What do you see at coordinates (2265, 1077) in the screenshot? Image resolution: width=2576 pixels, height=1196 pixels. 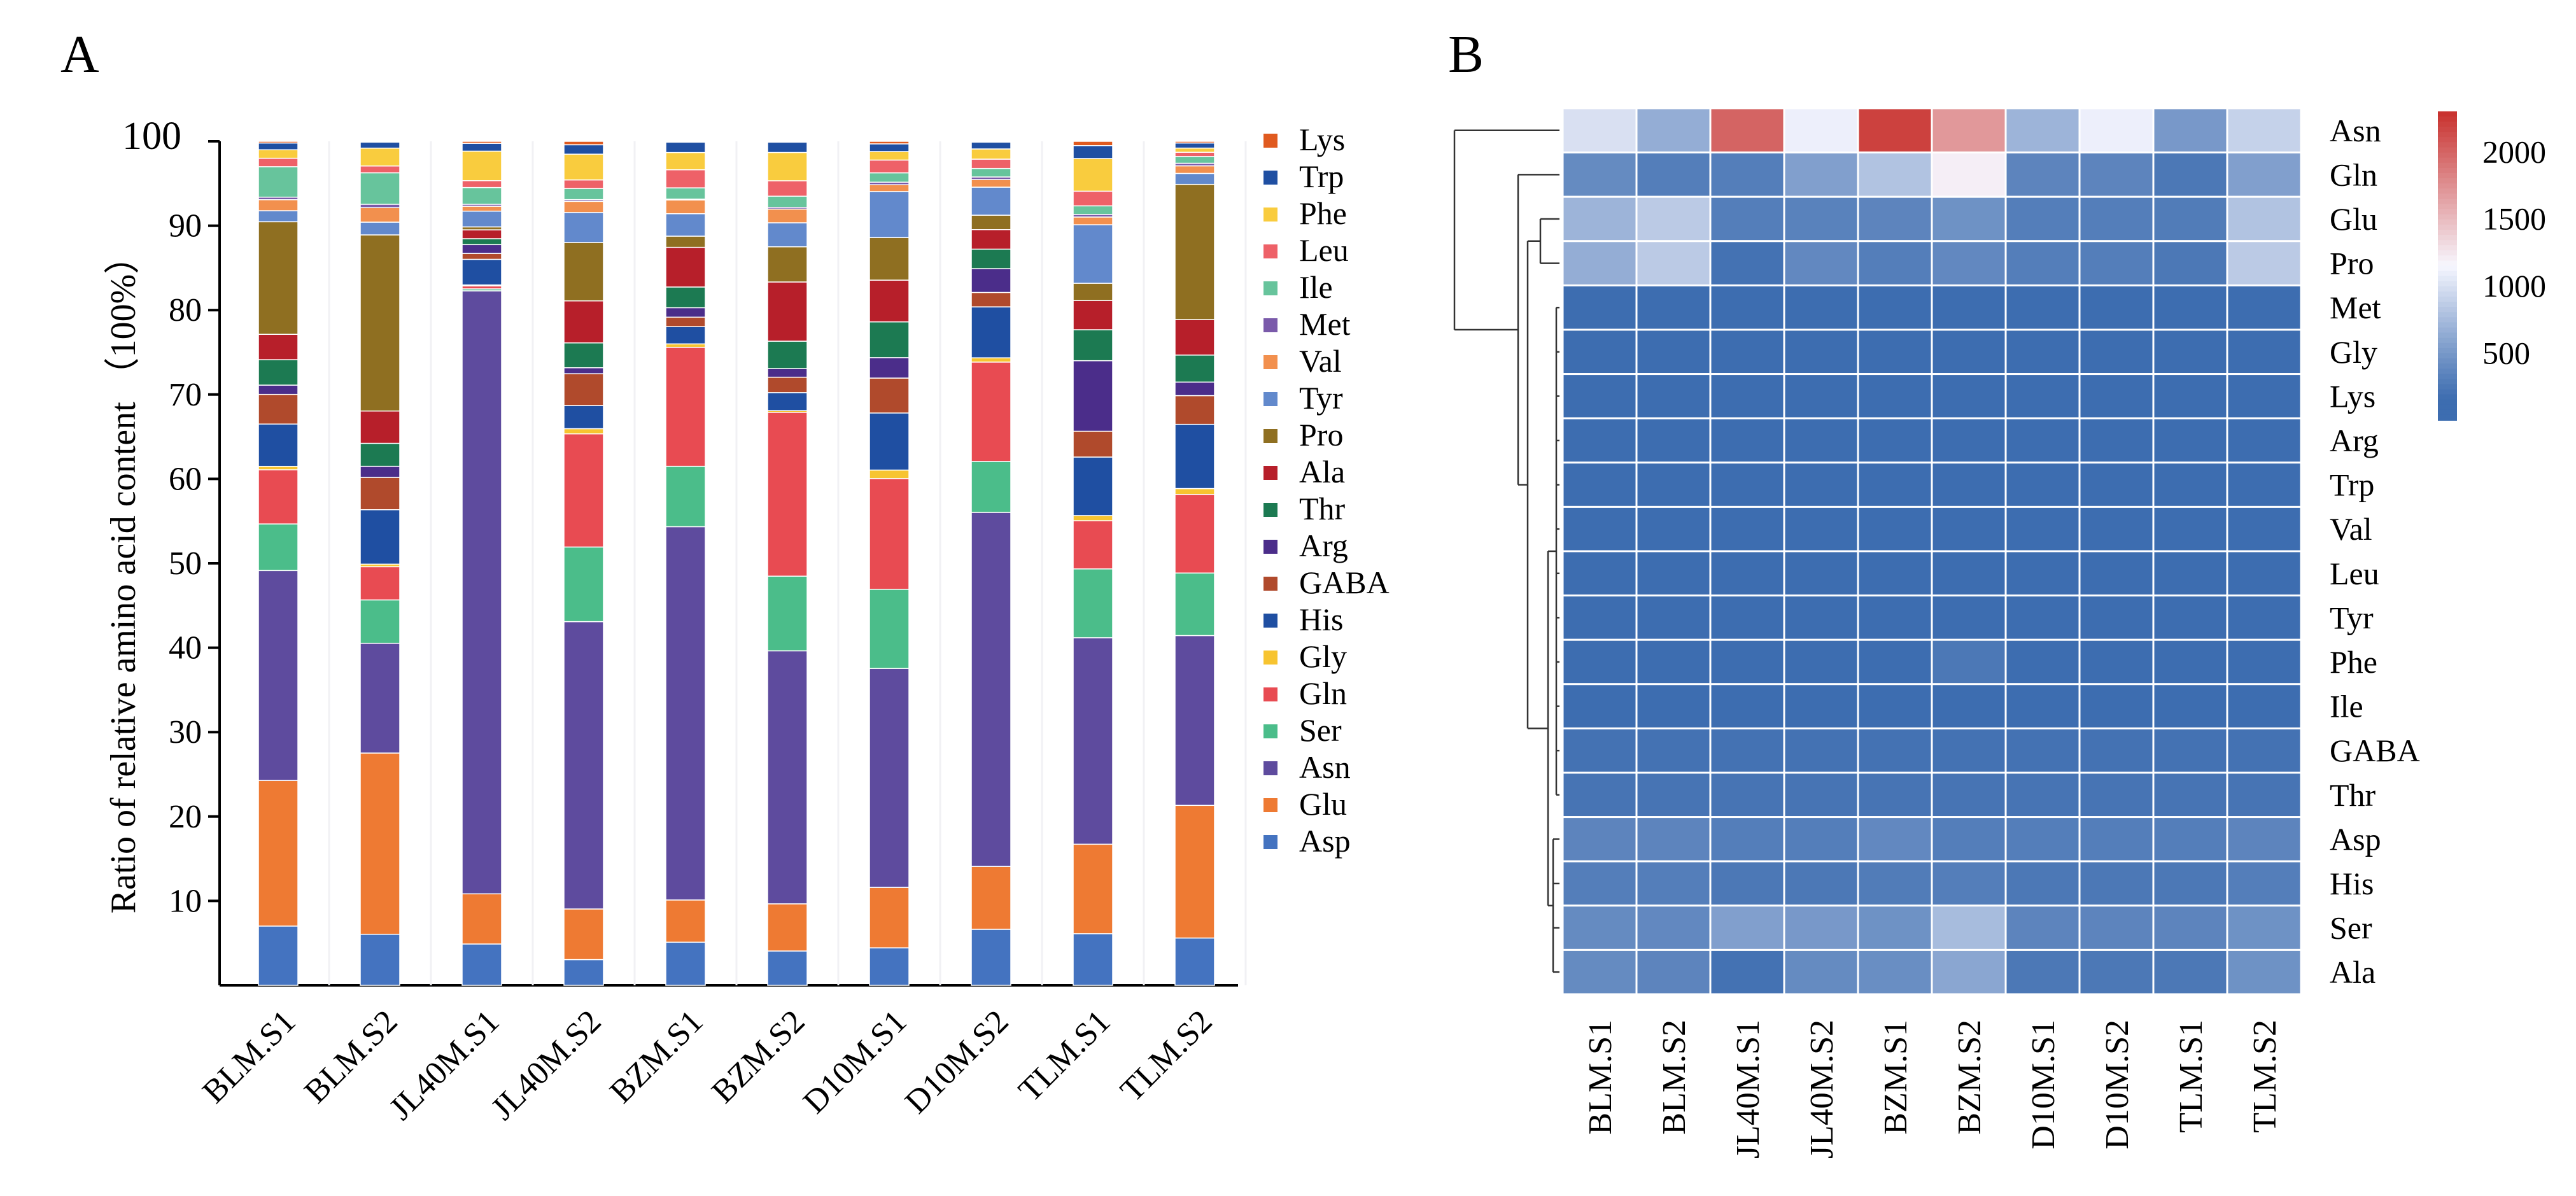 I see `column-label: TLM.S2` at bounding box center [2265, 1077].